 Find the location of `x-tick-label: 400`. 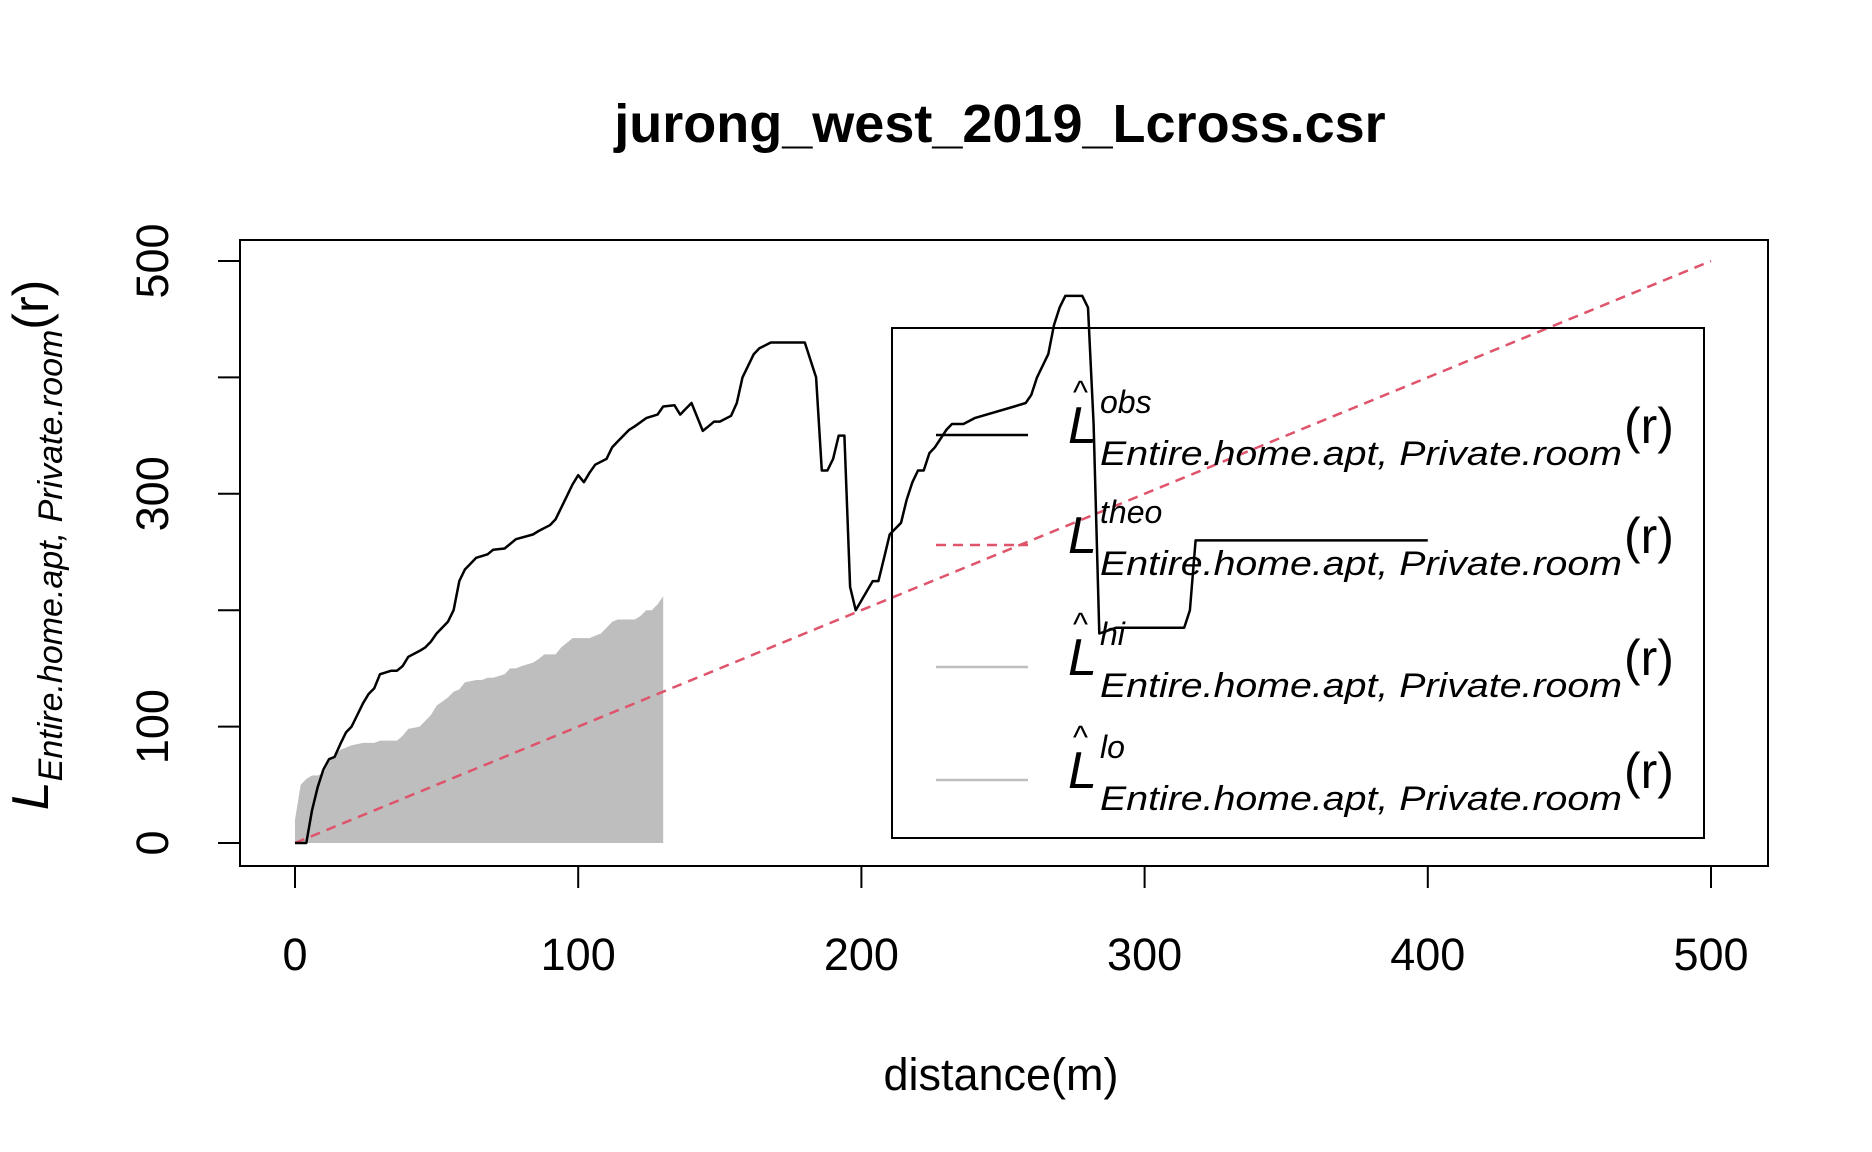

x-tick-label: 400 is located at coordinates (1427, 954).